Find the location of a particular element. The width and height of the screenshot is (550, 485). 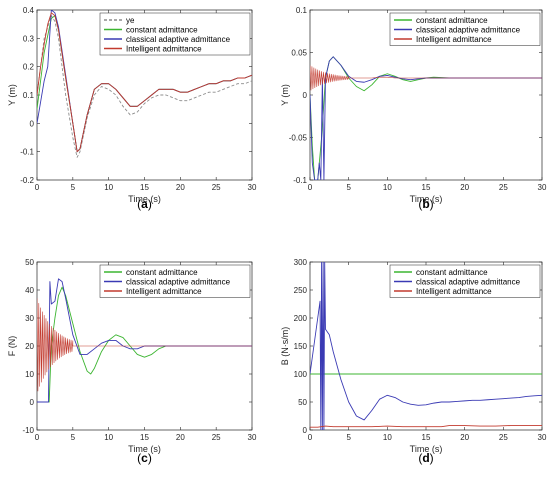

y-tick-label: -0.2 is located at coordinates (27, 180).